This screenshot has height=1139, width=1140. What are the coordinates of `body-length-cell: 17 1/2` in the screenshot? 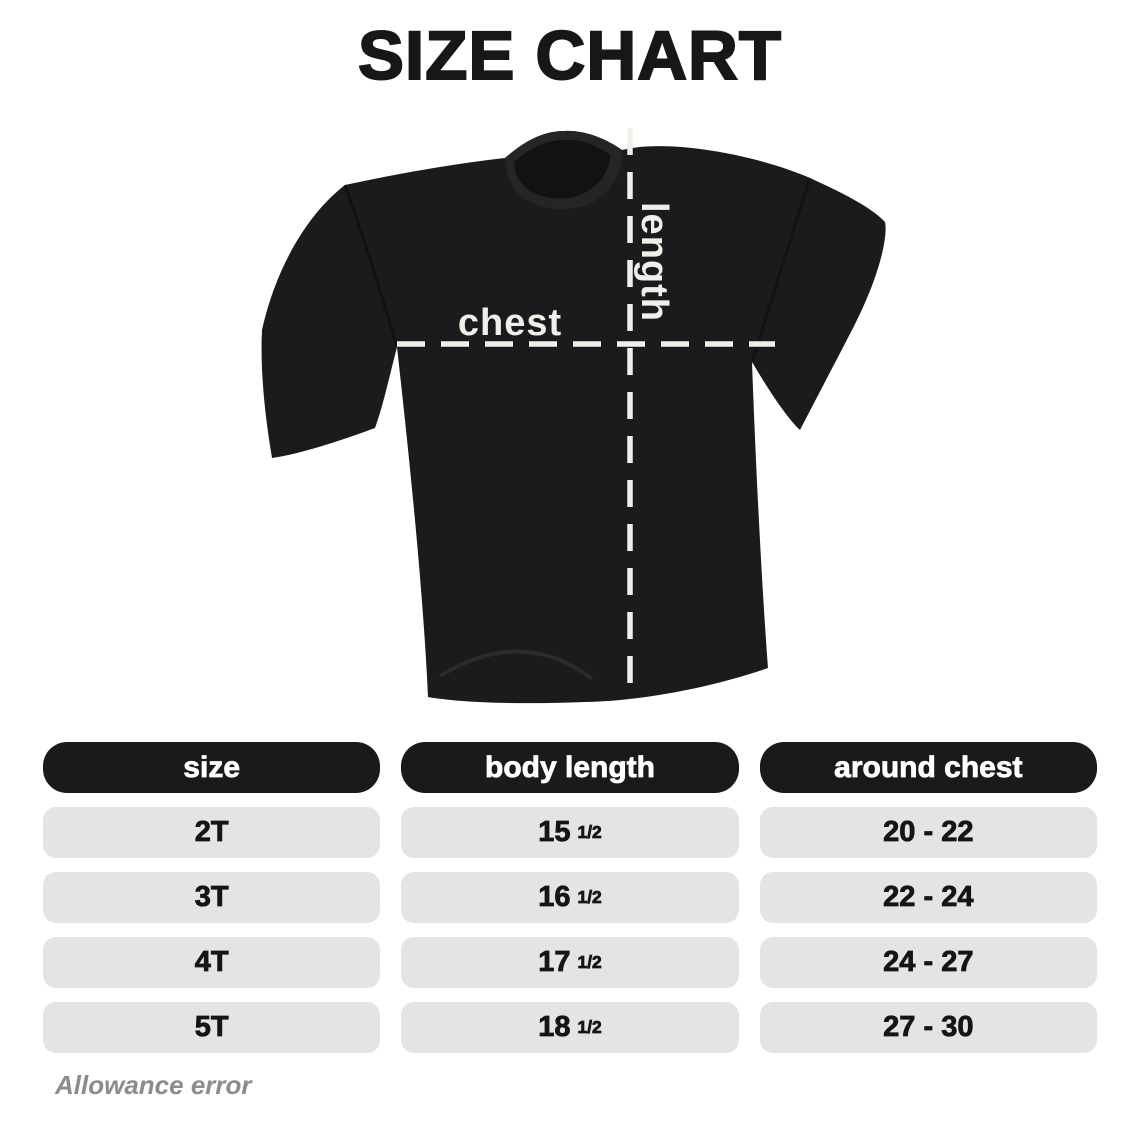 It's located at (570, 962).